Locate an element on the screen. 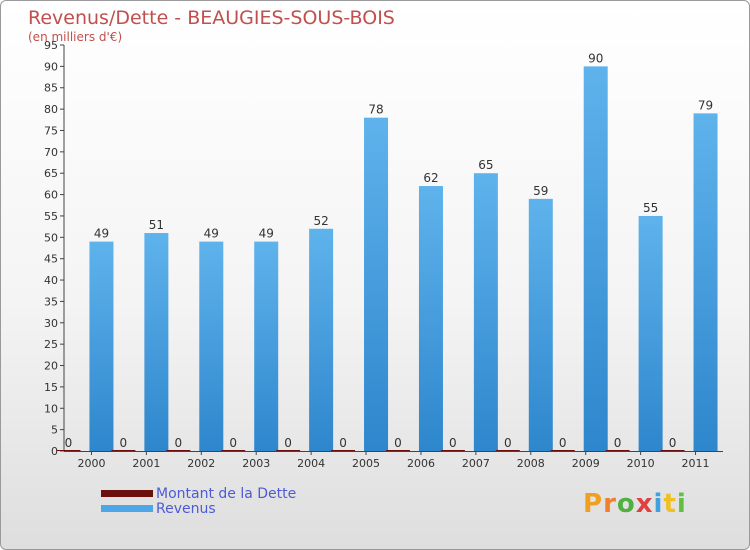  x-tick-label: 2001 is located at coordinates (146, 463).